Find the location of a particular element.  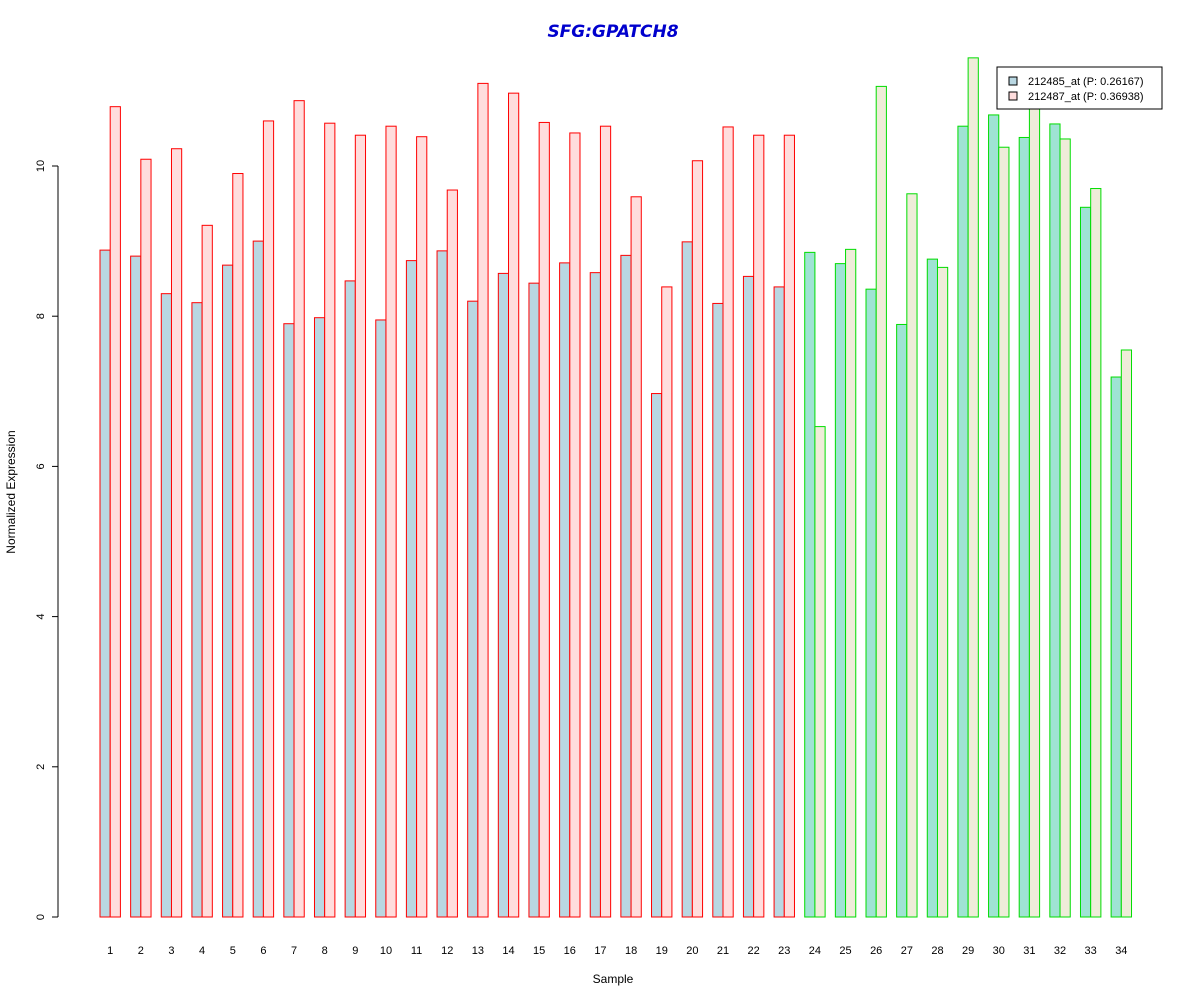

x-axis-label: Sample is located at coordinates (613, 979).